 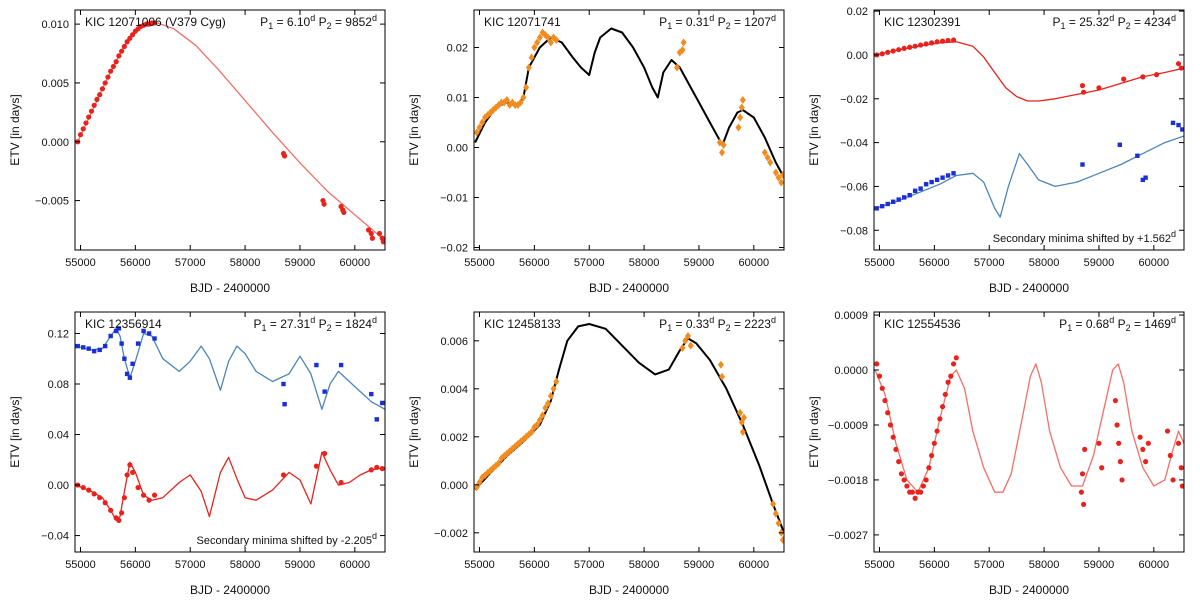 I want to click on period-label: P1 = 0.33d P2 = 2223d, so click(x=717, y=324).